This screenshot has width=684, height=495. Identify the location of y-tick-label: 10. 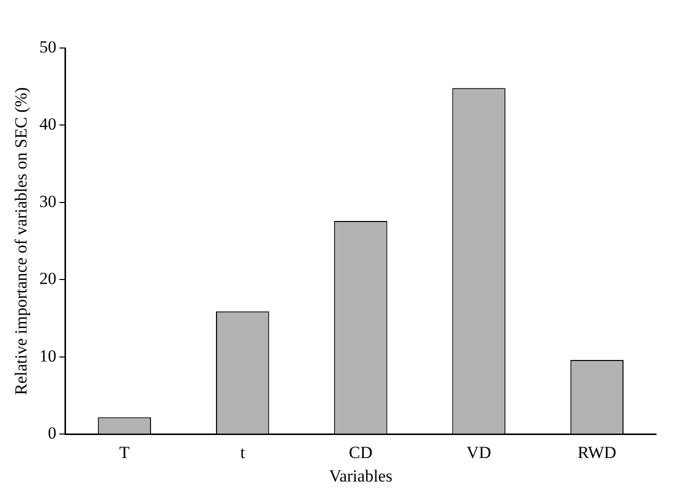
(47, 356).